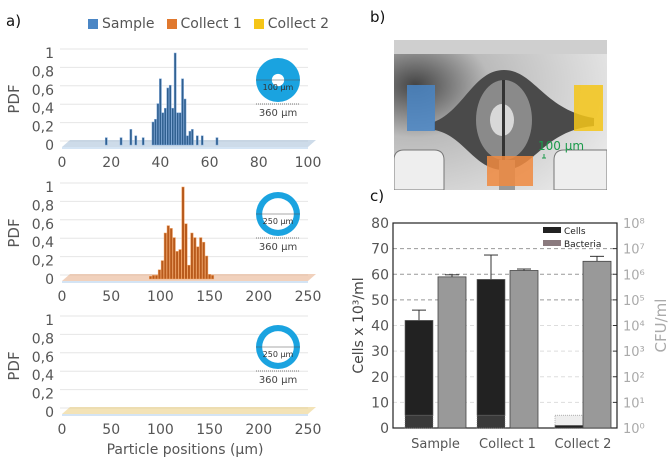  What do you see at coordinates (278, 87) in the screenshot?
I see `inner-diameter-label: 100 µm` at bounding box center [278, 87].